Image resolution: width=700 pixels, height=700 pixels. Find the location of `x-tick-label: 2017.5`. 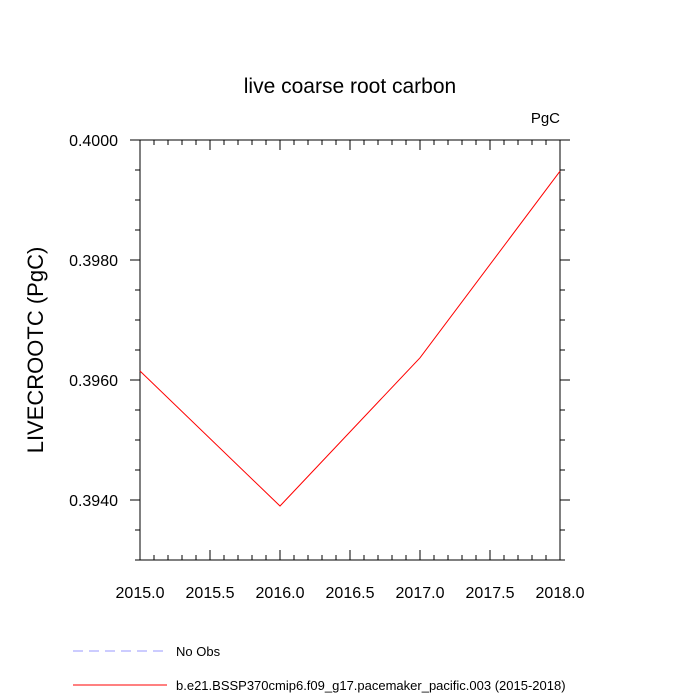

x-tick-label: 2017.5 is located at coordinates (490, 593).